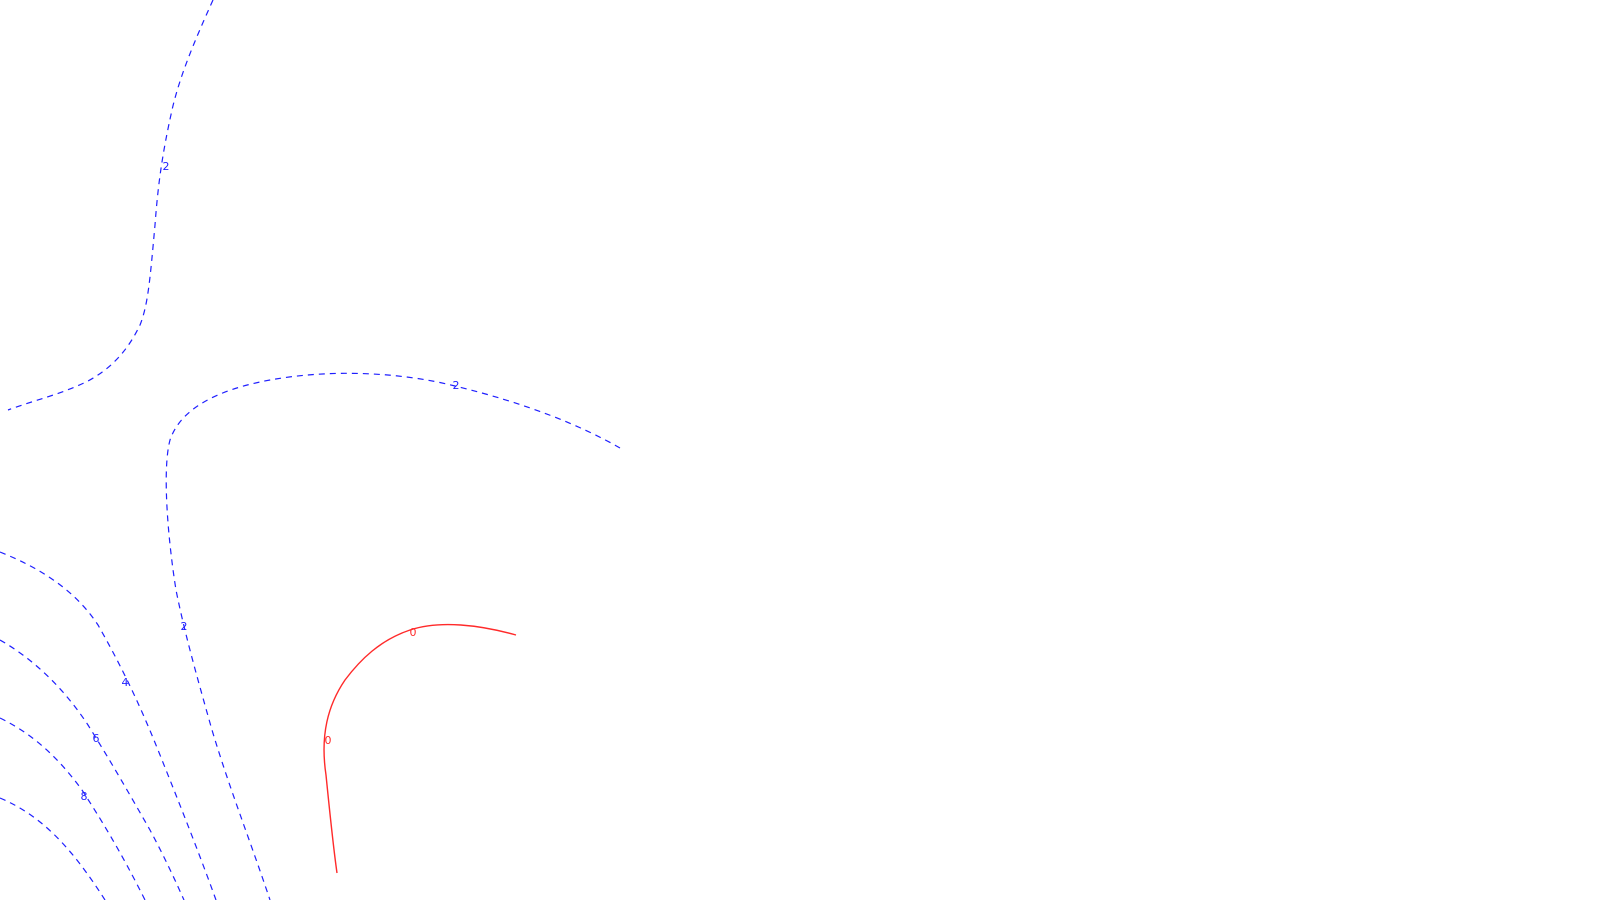 The height and width of the screenshot is (900, 1600). I want to click on contour-line-minus2-upper-left, so click(110, 205).